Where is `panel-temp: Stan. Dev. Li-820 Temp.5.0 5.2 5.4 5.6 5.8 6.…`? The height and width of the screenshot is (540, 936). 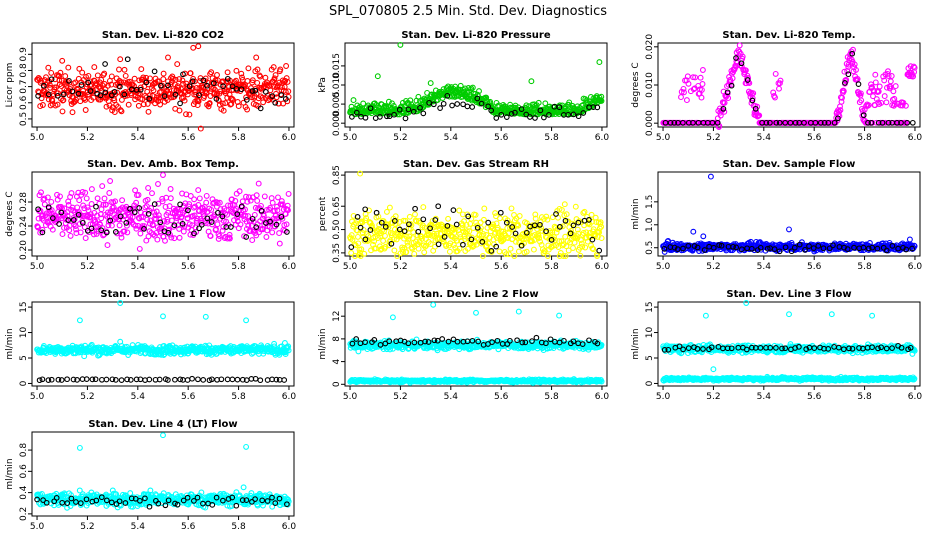 panel-temp: Stan. Dev. Li-820 Temp.5.0 5.2 5.4 5.6 5.8 6.… is located at coordinates (776, 86).